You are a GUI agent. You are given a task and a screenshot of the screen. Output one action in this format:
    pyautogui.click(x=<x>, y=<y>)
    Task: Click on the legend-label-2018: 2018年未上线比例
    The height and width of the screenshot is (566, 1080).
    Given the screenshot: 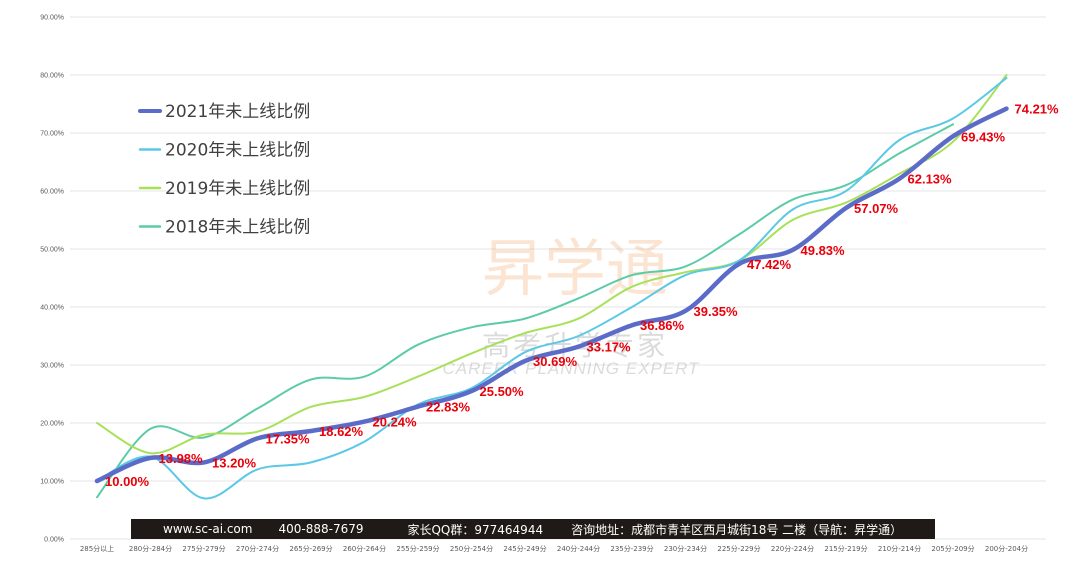 What is the action you would take?
    pyautogui.click(x=237, y=228)
    